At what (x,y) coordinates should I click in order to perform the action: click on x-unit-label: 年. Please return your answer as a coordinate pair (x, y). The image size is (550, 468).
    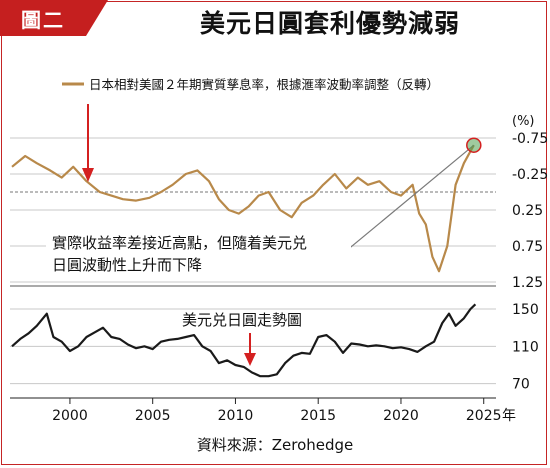
    Looking at the image, I should click on (509, 416).